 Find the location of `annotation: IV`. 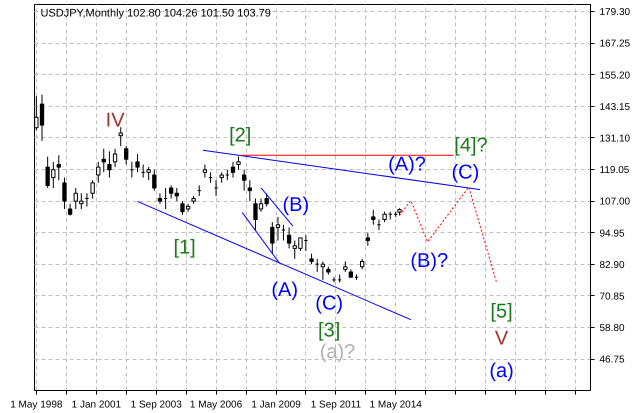

annotation: IV is located at coordinates (116, 120).